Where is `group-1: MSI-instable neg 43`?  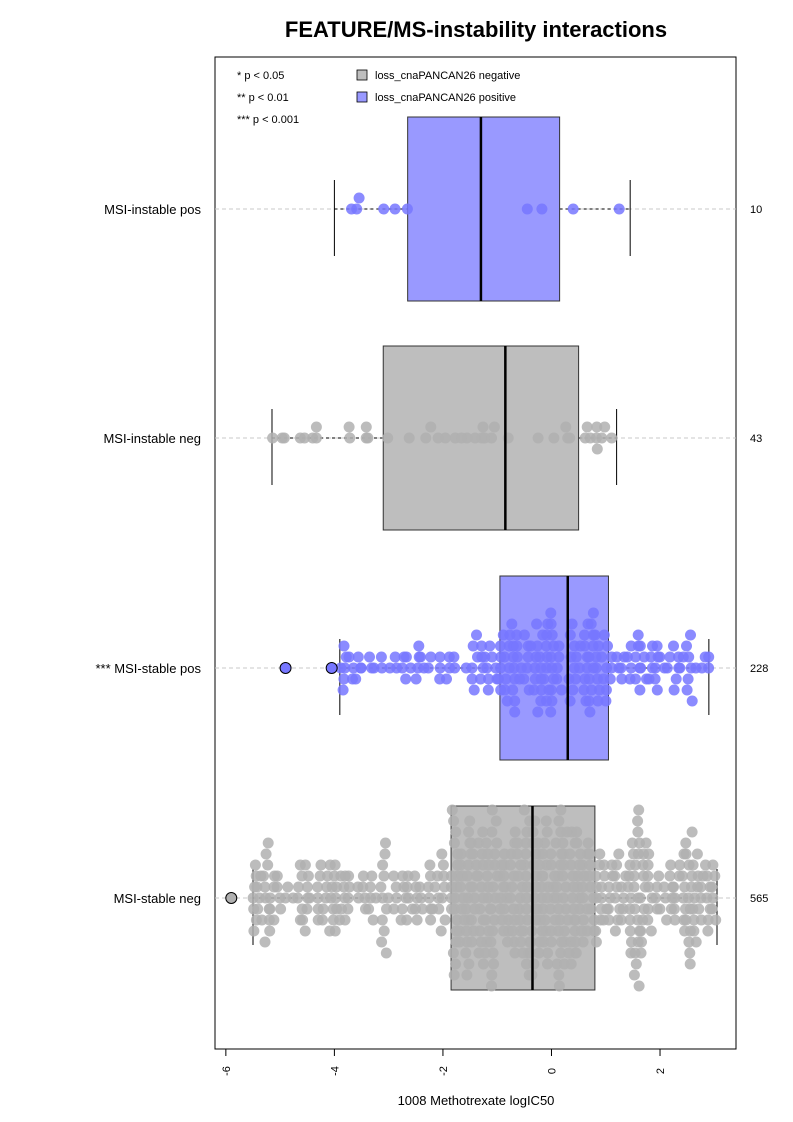 group-1: MSI-instable neg 43 is located at coordinates (432, 438).